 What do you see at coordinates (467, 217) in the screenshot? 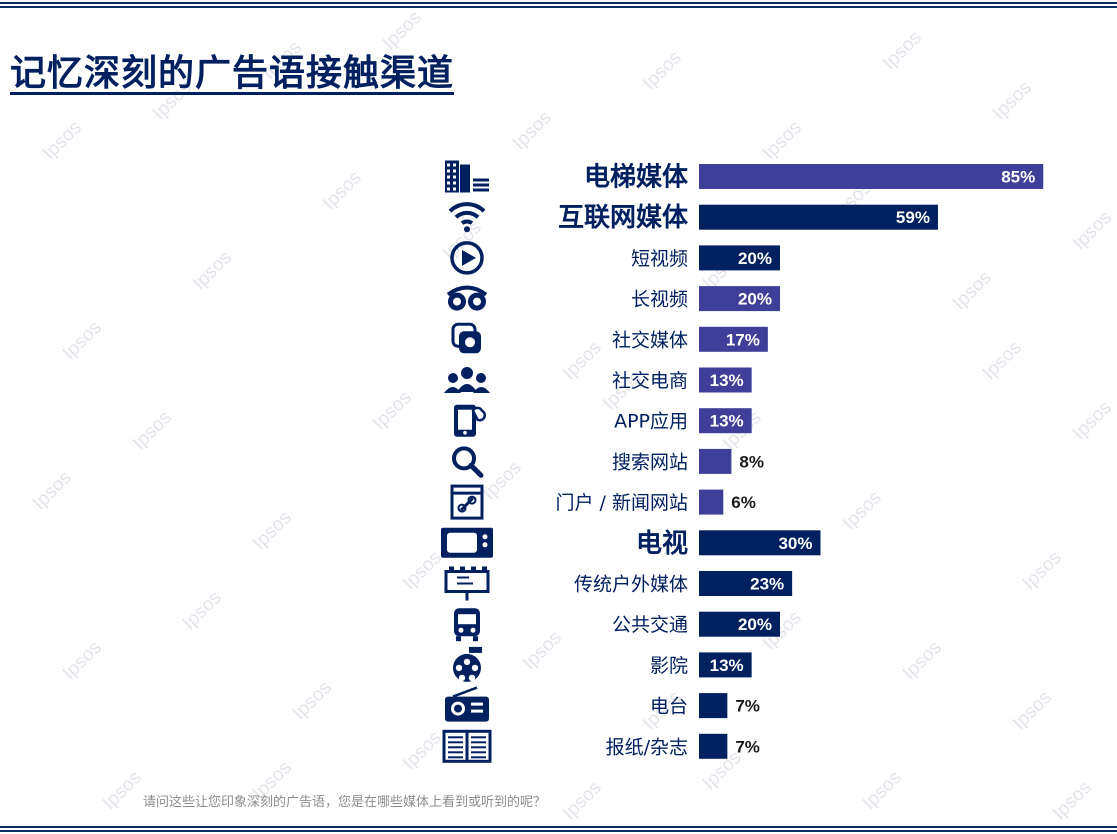
I see `wifi-icon` at bounding box center [467, 217].